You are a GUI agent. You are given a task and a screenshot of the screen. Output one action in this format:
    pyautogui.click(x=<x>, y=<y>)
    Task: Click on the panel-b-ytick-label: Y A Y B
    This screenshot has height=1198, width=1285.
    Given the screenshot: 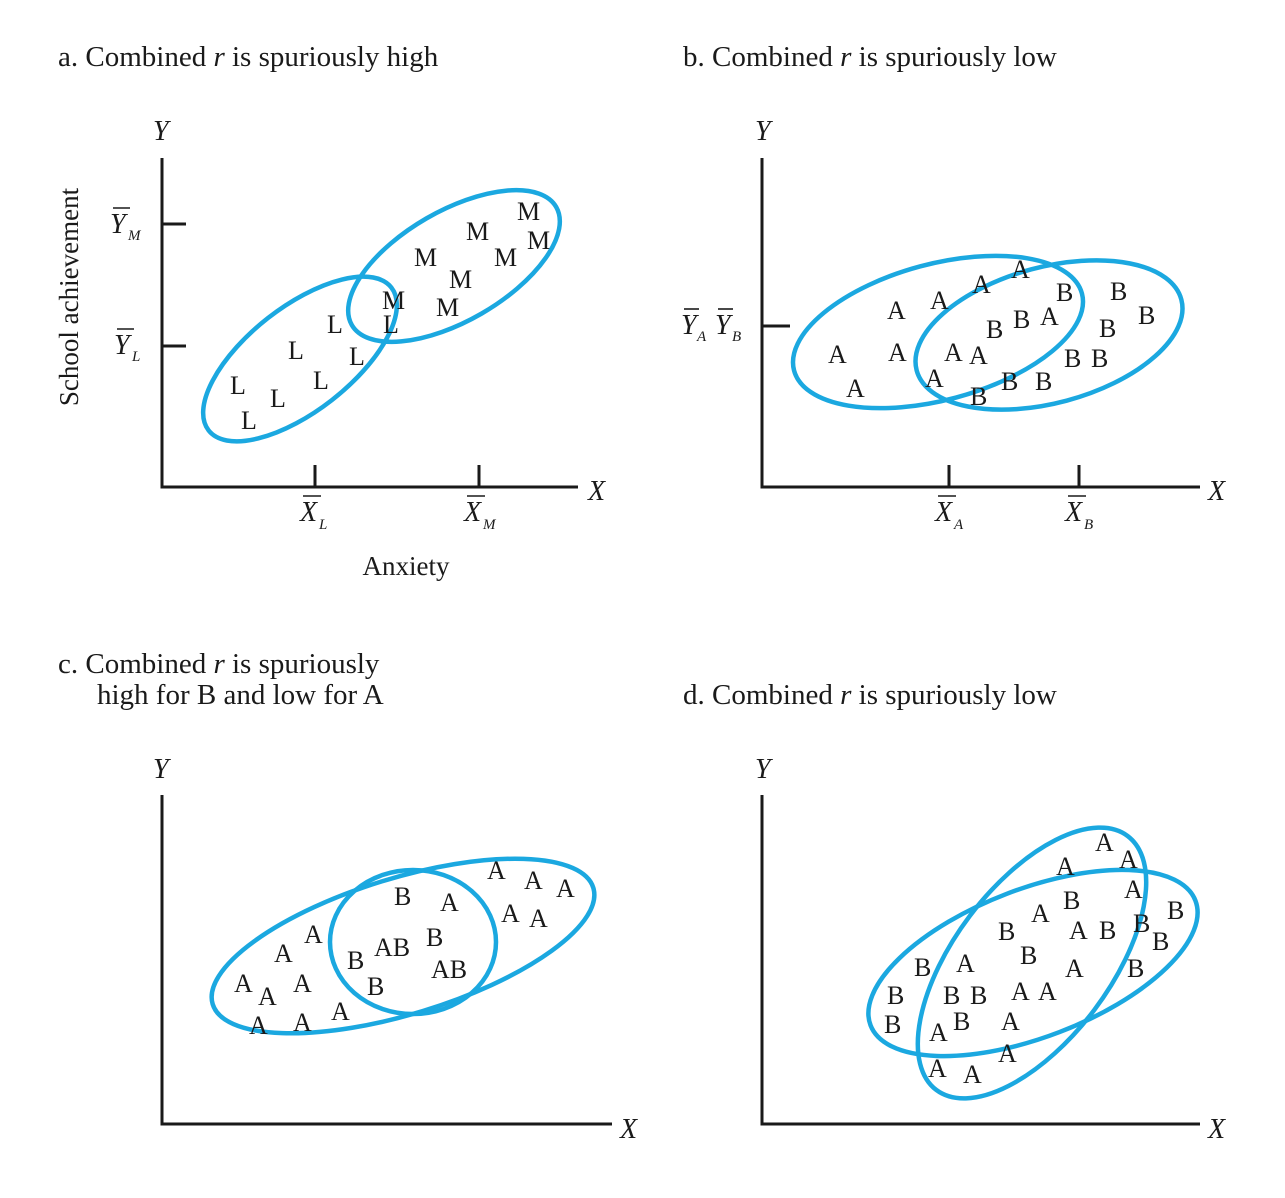 What is the action you would take?
    pyautogui.click(x=711, y=326)
    